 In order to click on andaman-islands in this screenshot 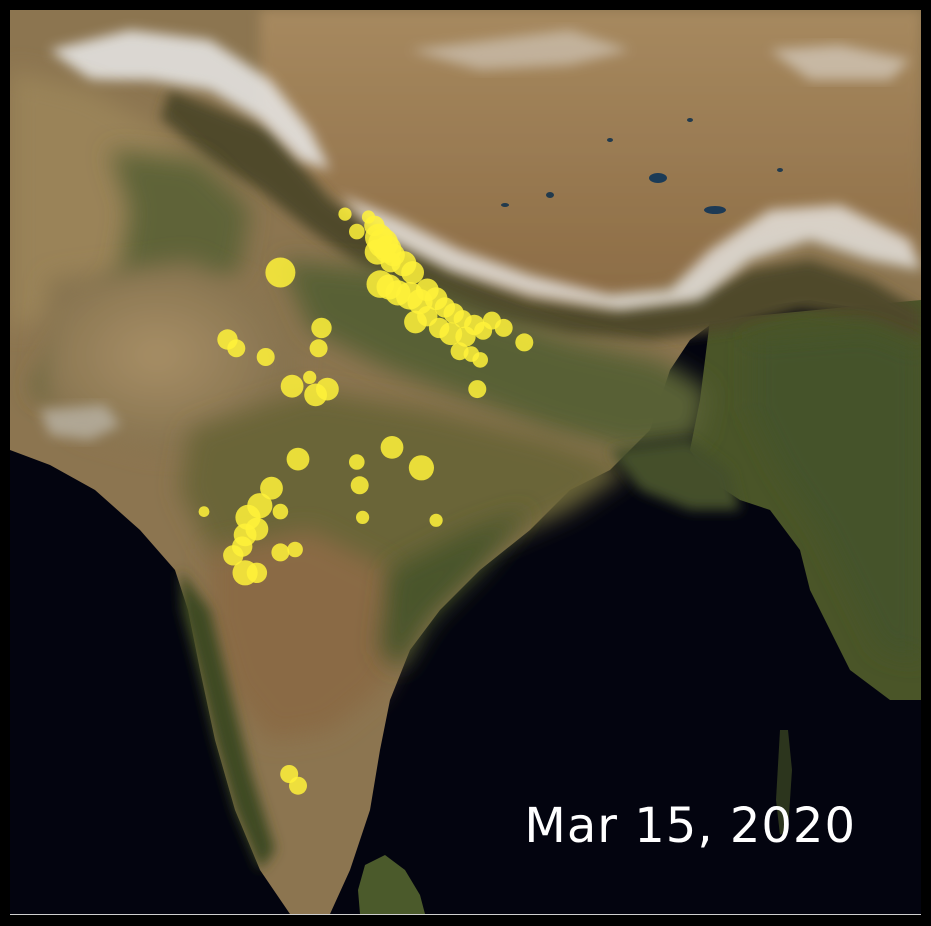, I will do `click(784, 782)`.